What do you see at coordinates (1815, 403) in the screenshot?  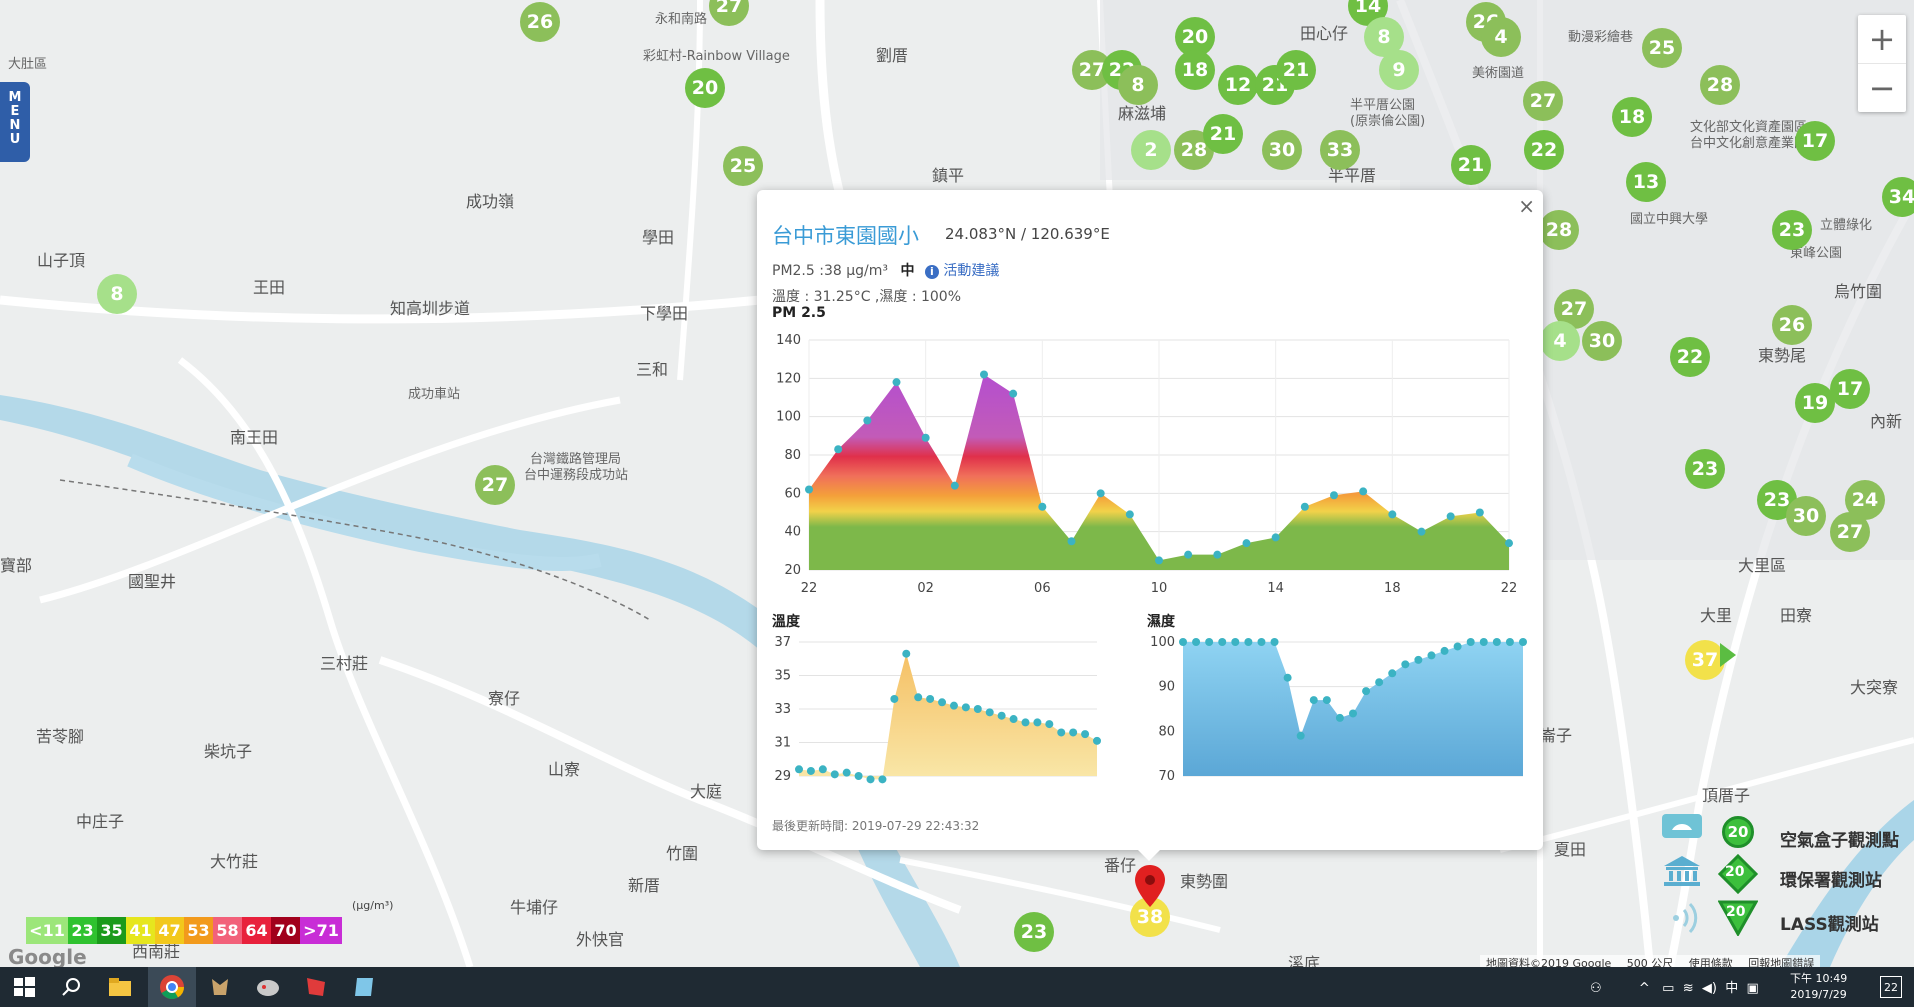 I see `station-marker: 19` at bounding box center [1815, 403].